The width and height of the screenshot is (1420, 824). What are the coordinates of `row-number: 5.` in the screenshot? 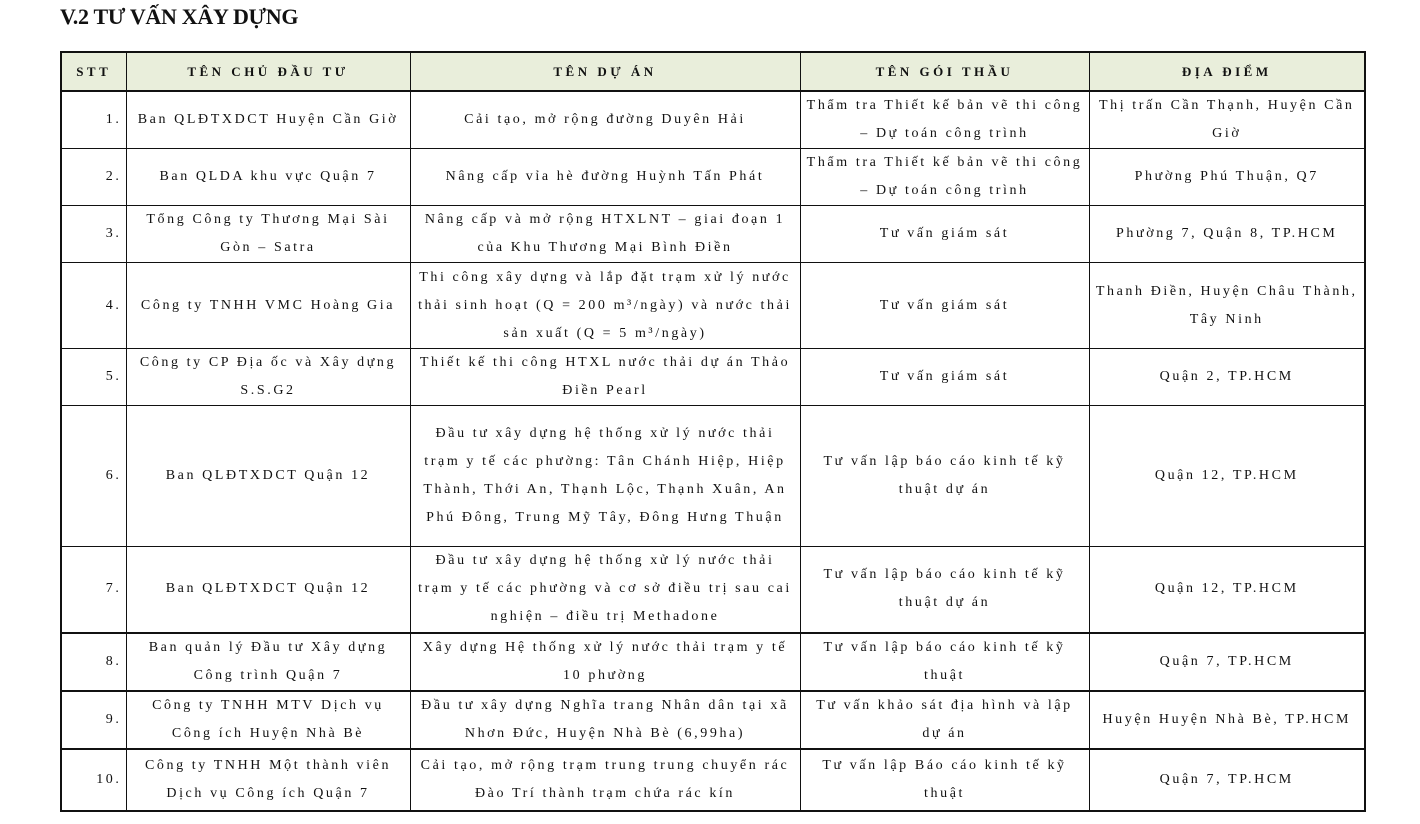 It's located at (93, 377).